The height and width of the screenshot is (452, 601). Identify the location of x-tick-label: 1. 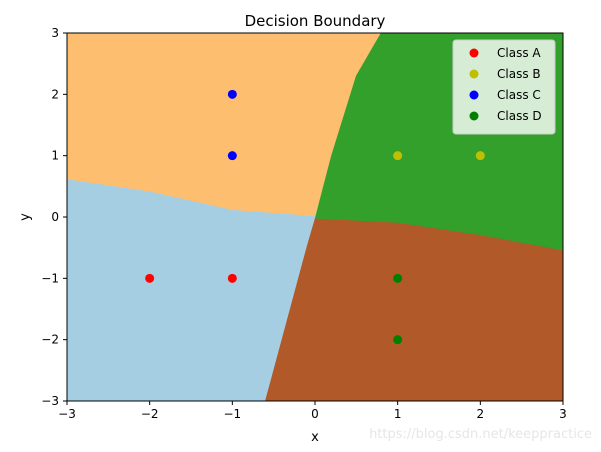
(398, 414).